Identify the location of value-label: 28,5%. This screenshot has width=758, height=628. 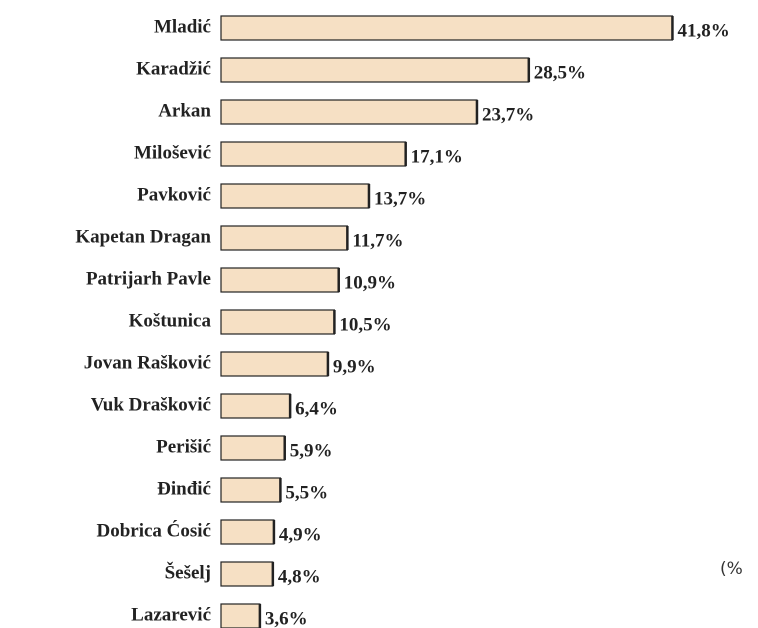
(560, 72).